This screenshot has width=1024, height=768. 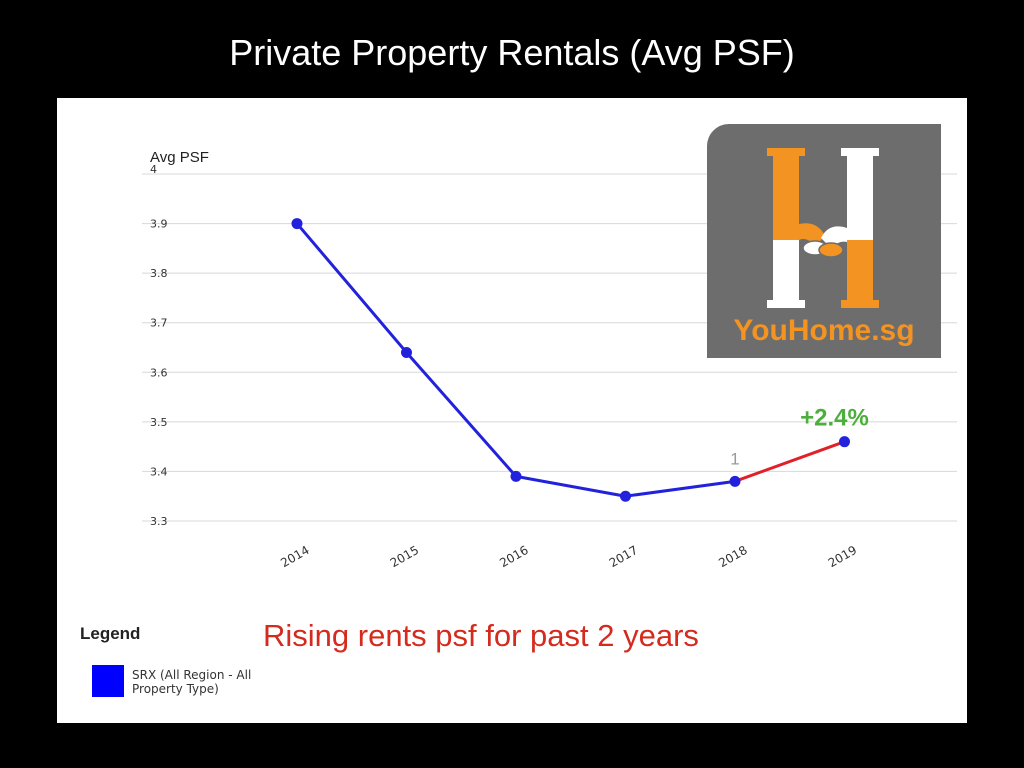 What do you see at coordinates (159, 372) in the screenshot?
I see `y-tick-label: 3.6` at bounding box center [159, 372].